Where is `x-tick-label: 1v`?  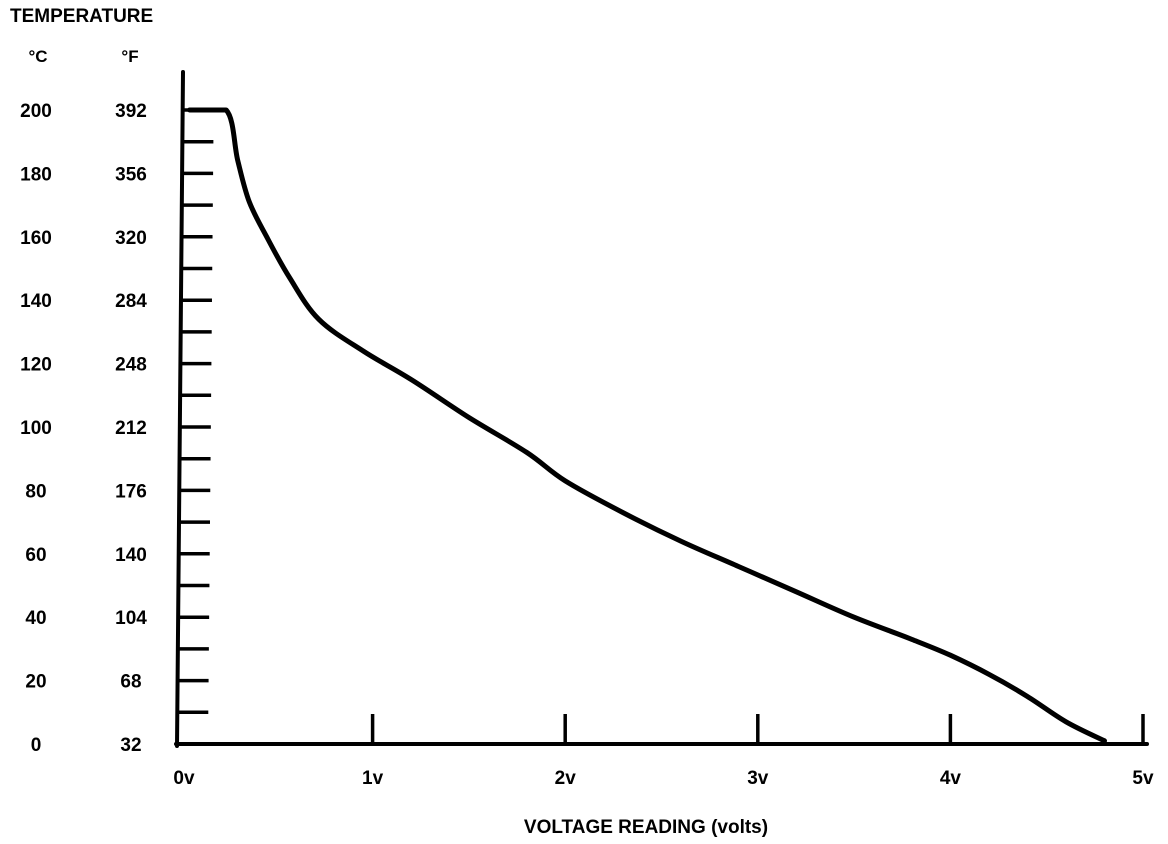
x-tick-label: 1v is located at coordinates (373, 778).